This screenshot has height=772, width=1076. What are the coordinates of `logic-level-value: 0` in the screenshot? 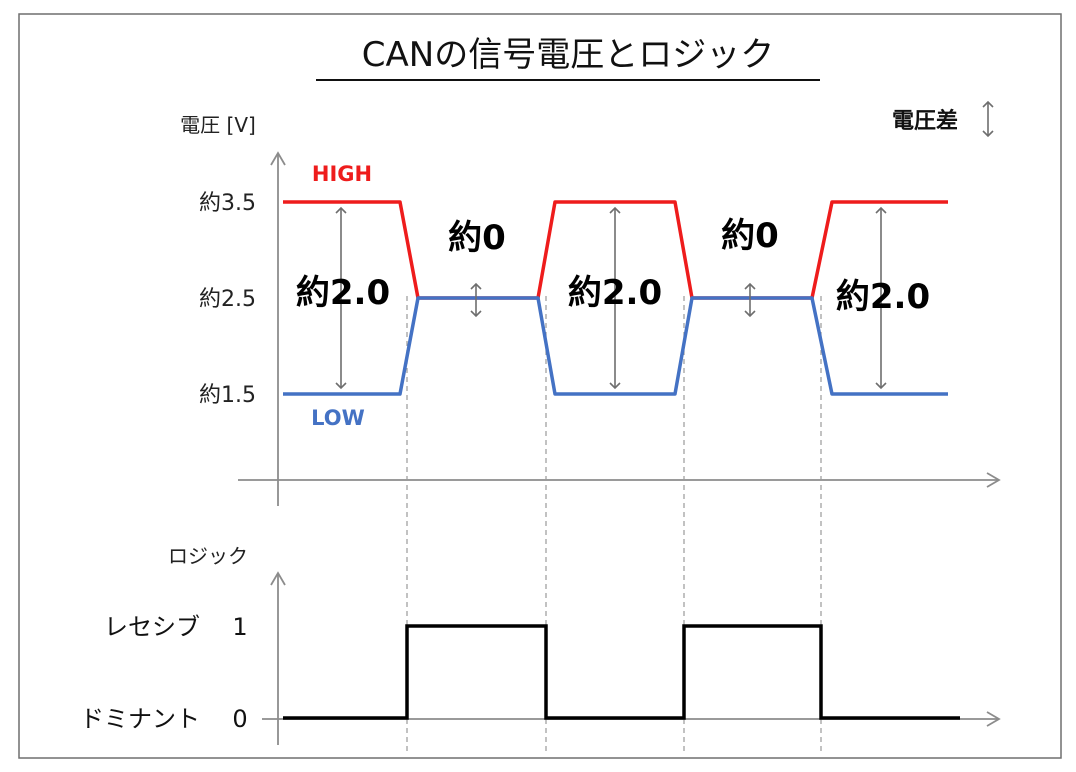 It's located at (239, 719).